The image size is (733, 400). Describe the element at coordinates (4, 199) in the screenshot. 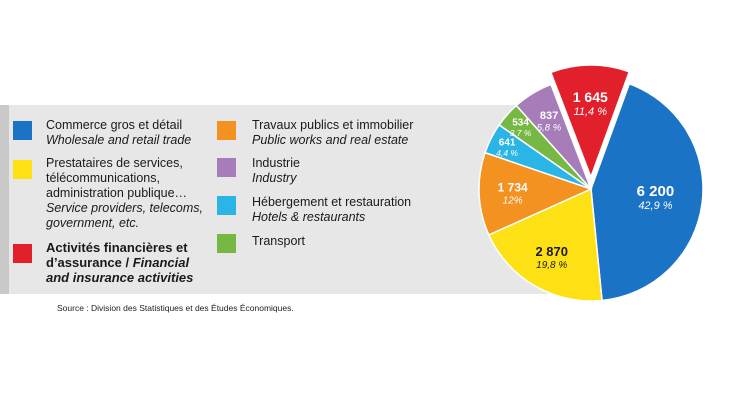

I see `legend-side-strip` at that location.